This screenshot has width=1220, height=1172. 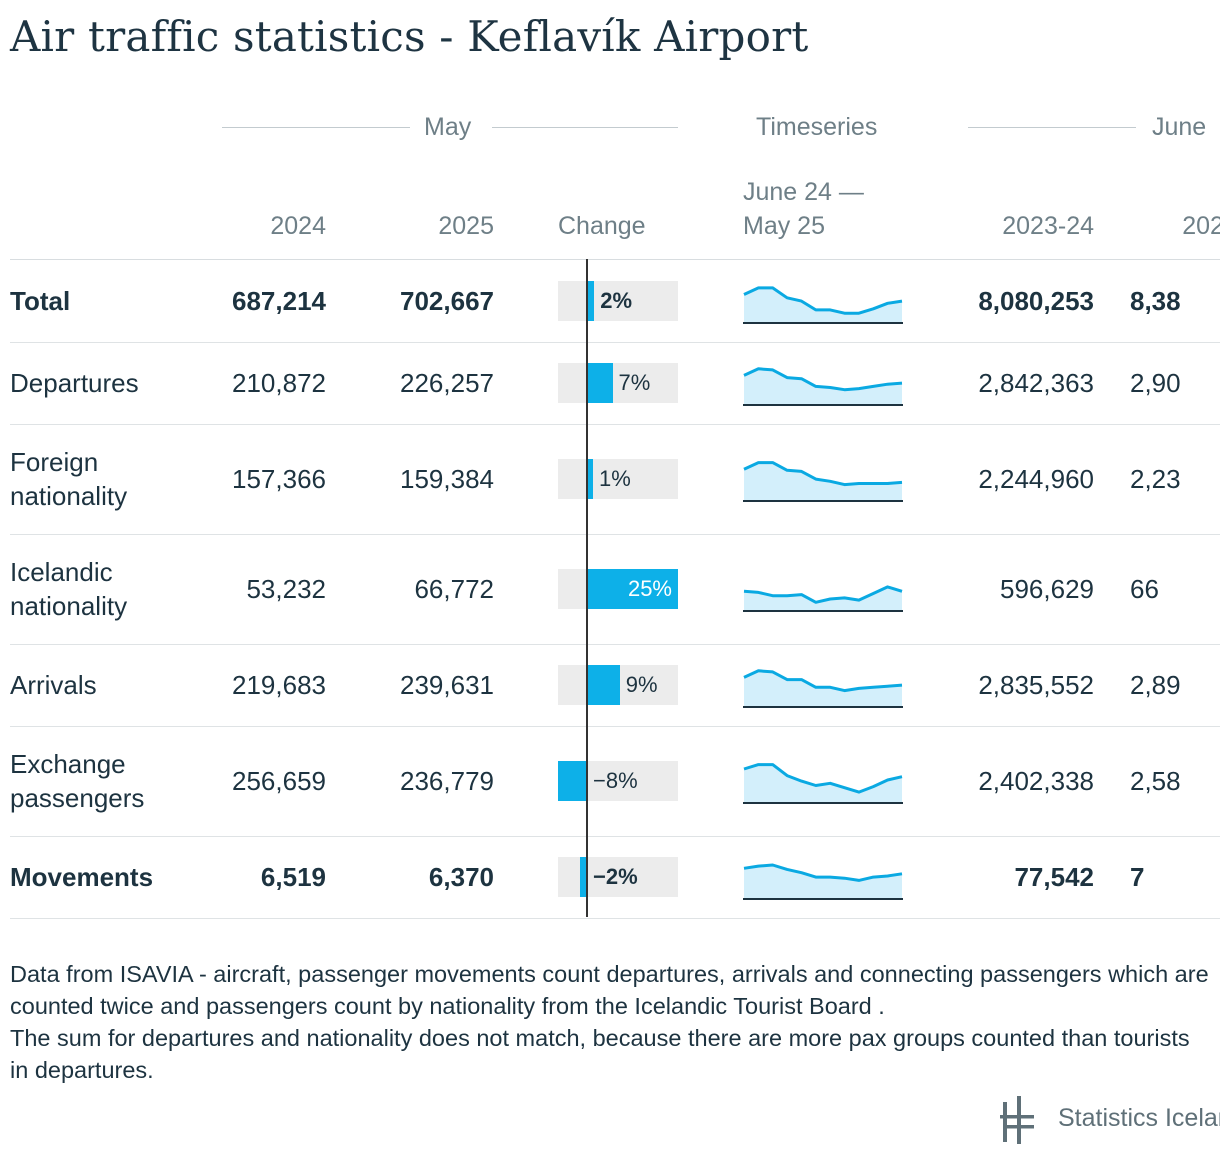 What do you see at coordinates (286, 589) in the screenshot?
I see `cell-may-2024: 53,232` at bounding box center [286, 589].